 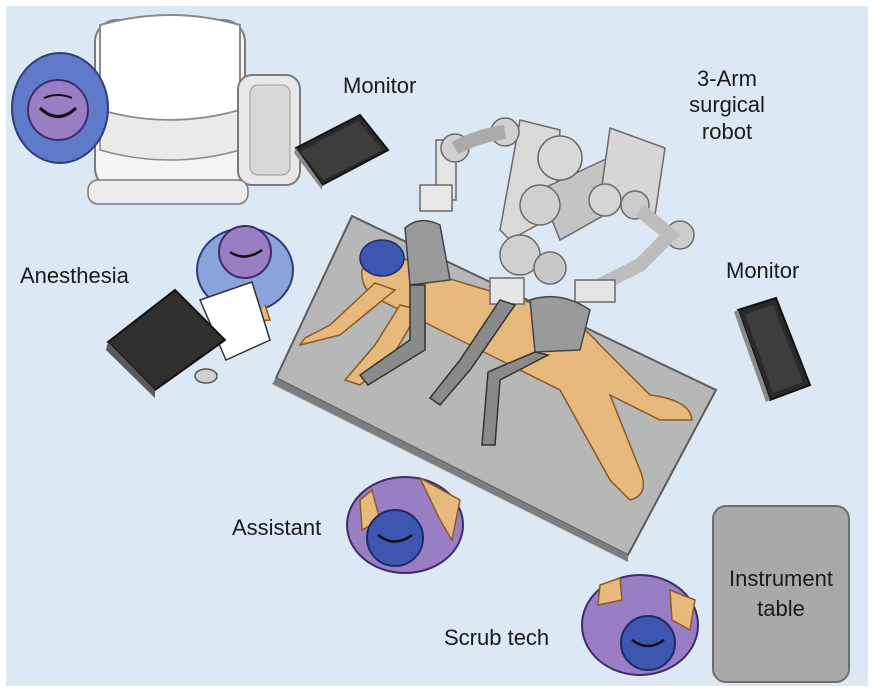 What do you see at coordinates (773, 349) in the screenshot?
I see `monitor-right` at bounding box center [773, 349].